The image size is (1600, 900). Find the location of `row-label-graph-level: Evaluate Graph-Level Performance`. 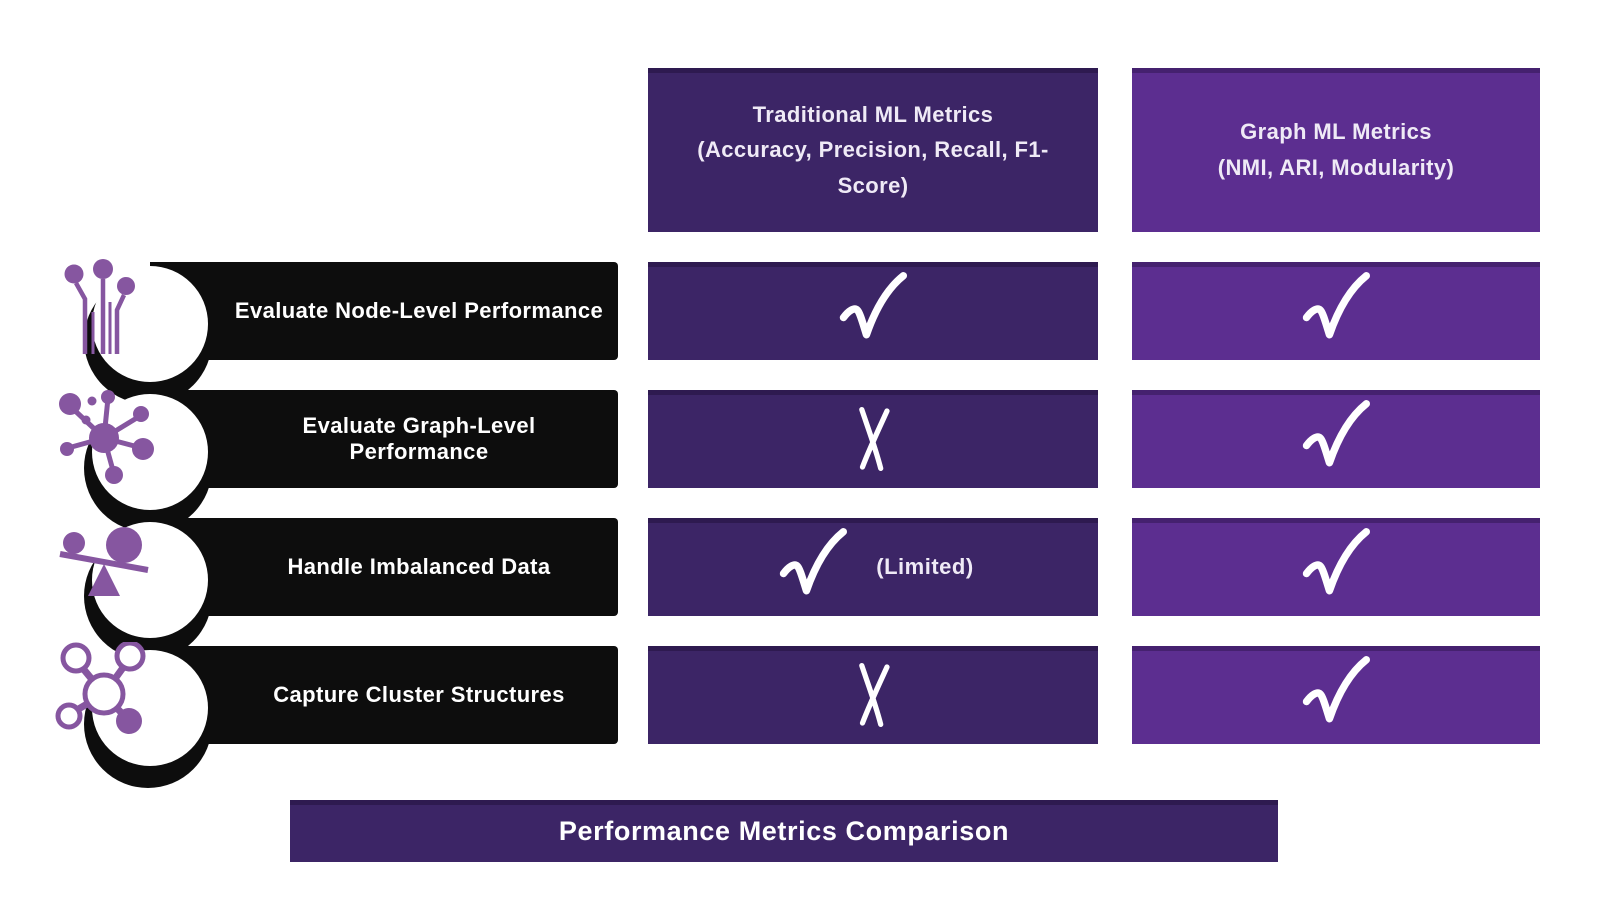

row-label-graph-level: Evaluate Graph-Level Performance is located at coordinates (338, 461).